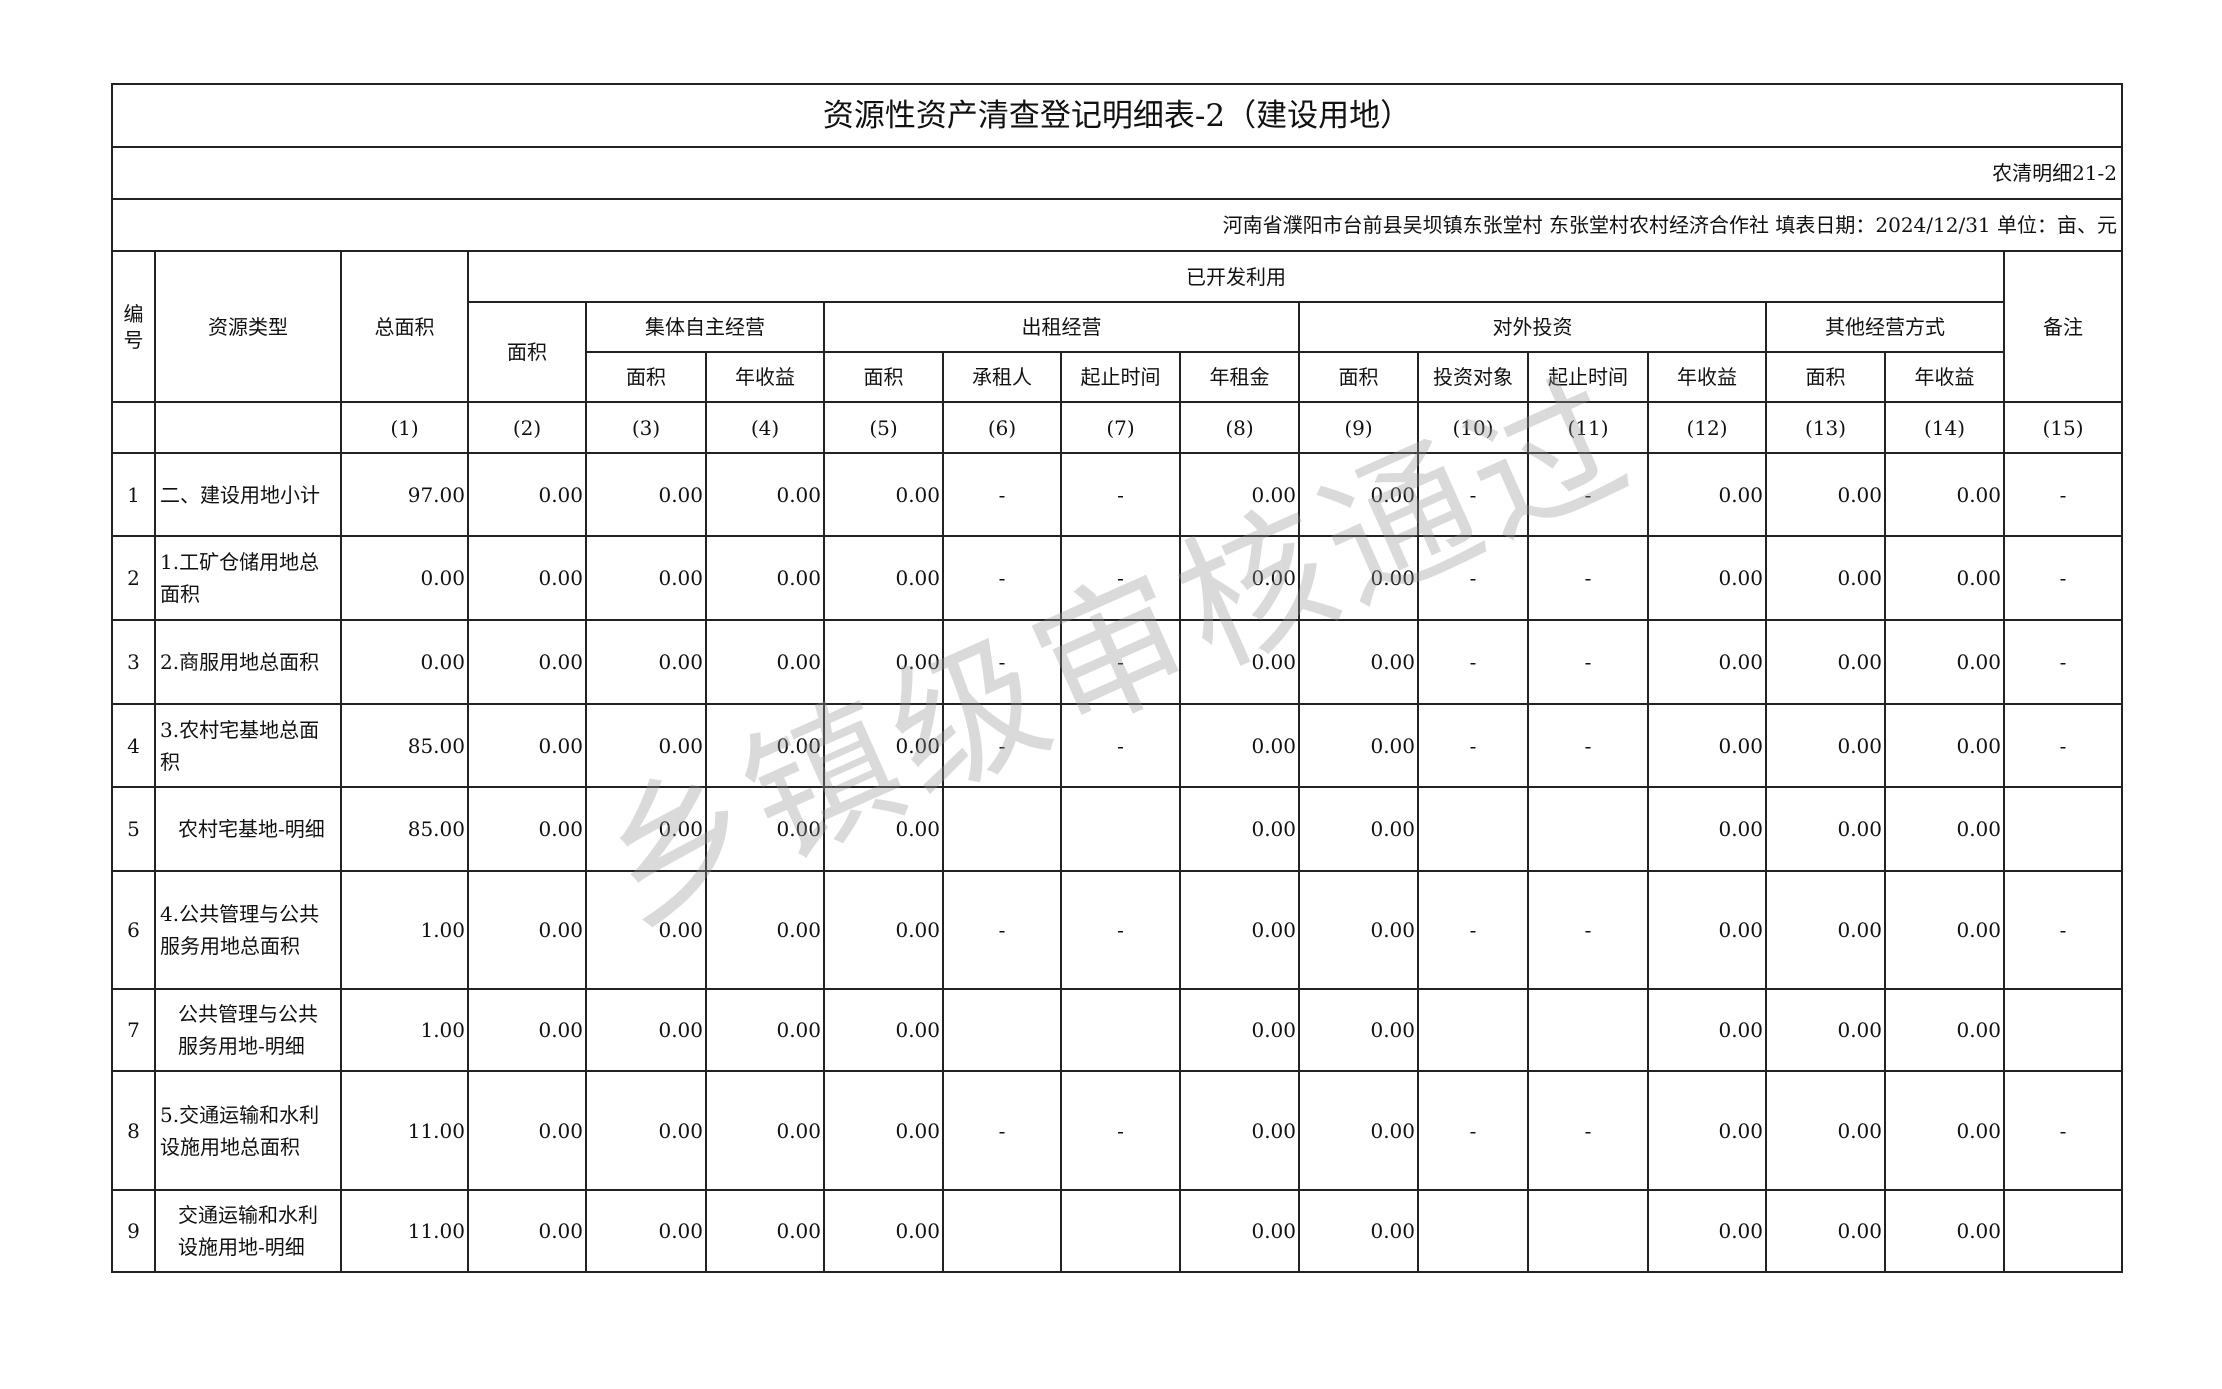  I want to click on cell-col-1: 1.00, so click(404, 930).